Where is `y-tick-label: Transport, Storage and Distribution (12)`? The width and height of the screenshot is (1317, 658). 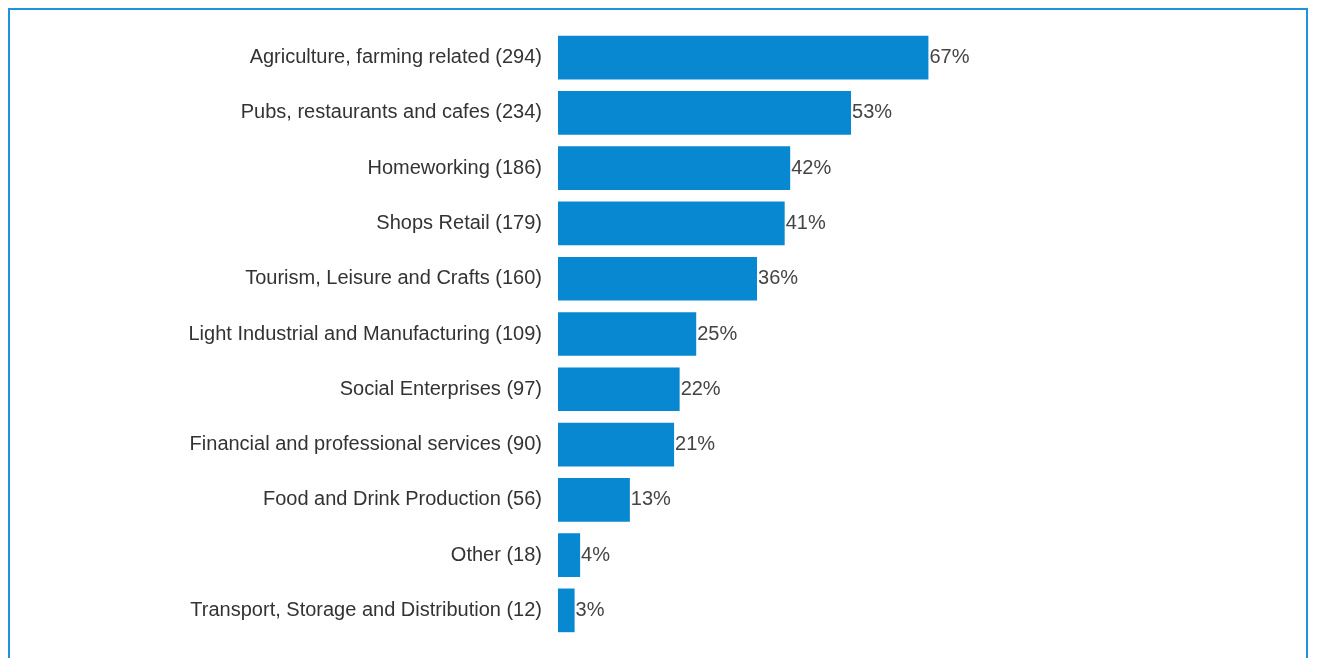 y-tick-label: Transport, Storage and Distribution (12) is located at coordinates (366, 608).